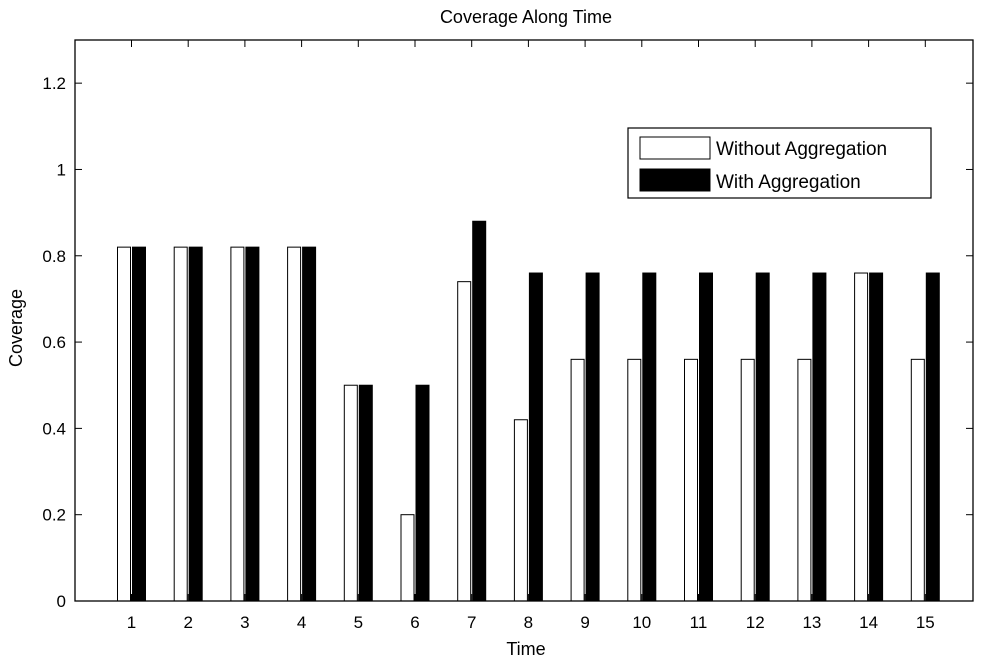 This screenshot has height=662, width=992. What do you see at coordinates (54, 428) in the screenshot?
I see `y-tick-label: 0.4` at bounding box center [54, 428].